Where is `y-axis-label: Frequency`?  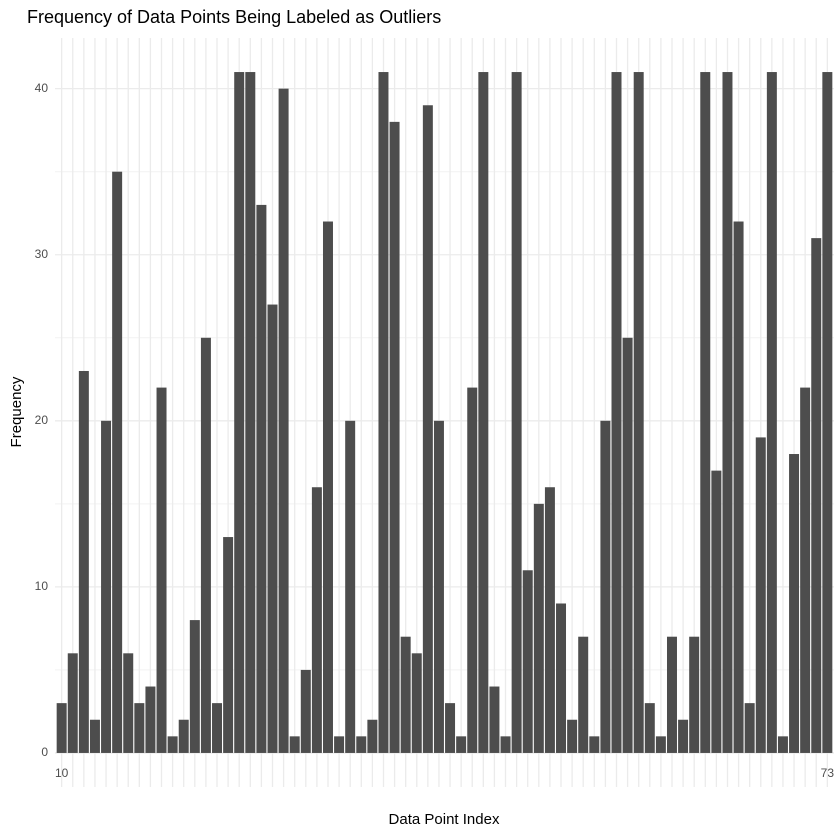
y-axis-label: Frequency is located at coordinates (16, 411).